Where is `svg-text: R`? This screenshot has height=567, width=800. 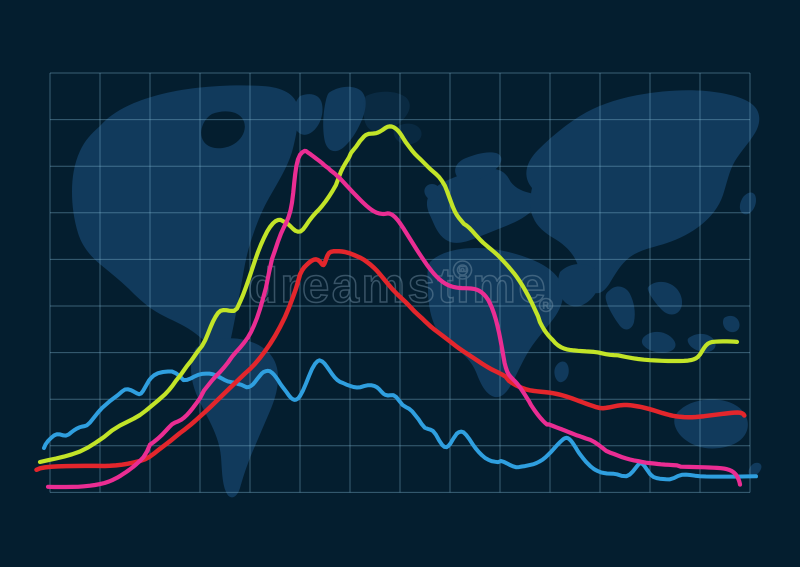 svg-text: R is located at coordinates (546, 306).